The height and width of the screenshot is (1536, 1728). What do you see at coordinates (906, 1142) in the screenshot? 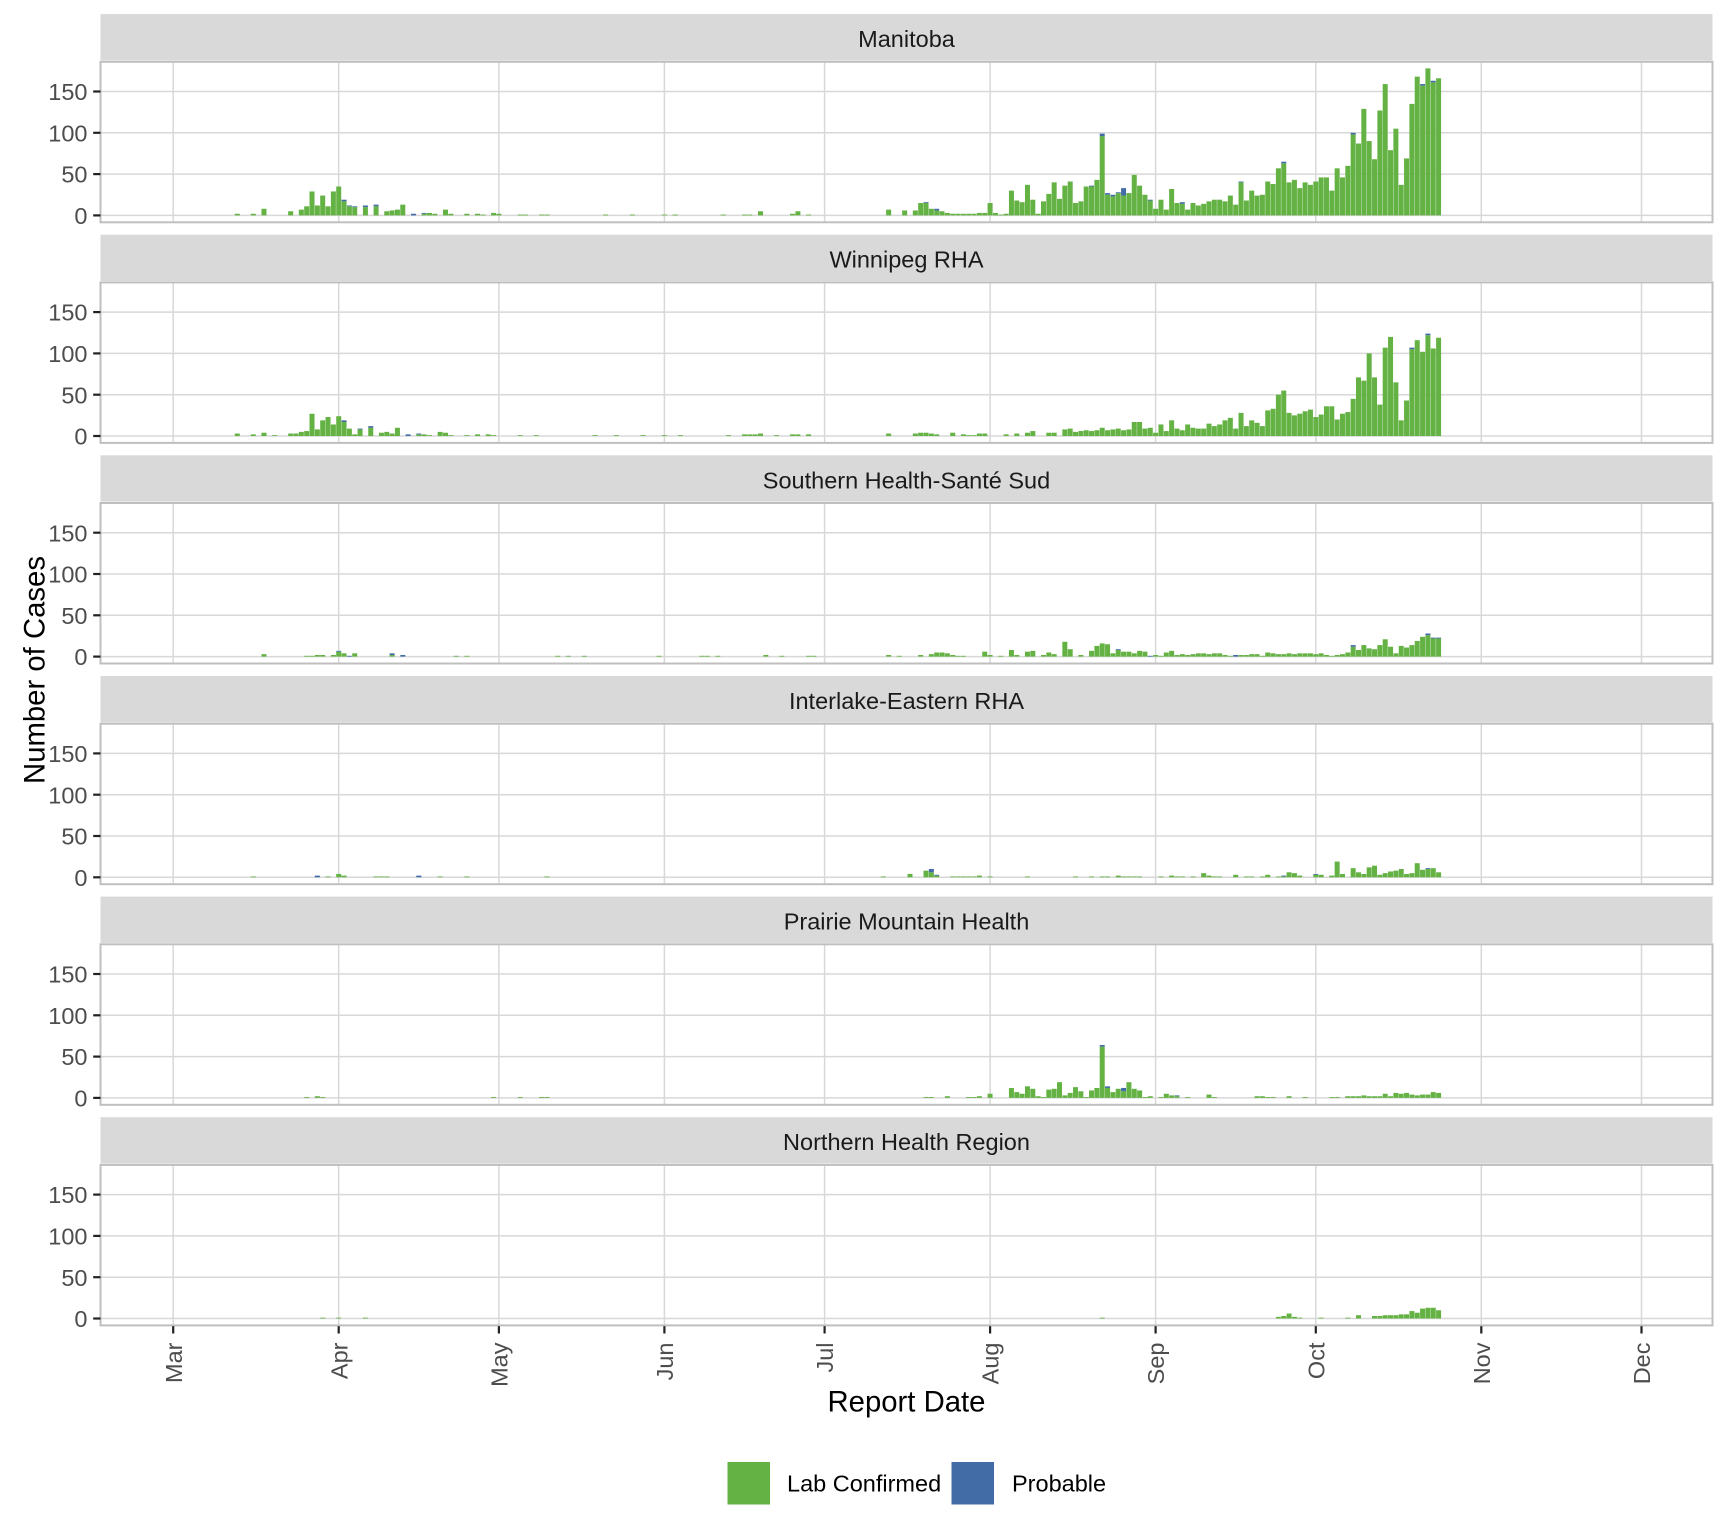
I see `svg-text: Northern Health Region` at bounding box center [906, 1142].